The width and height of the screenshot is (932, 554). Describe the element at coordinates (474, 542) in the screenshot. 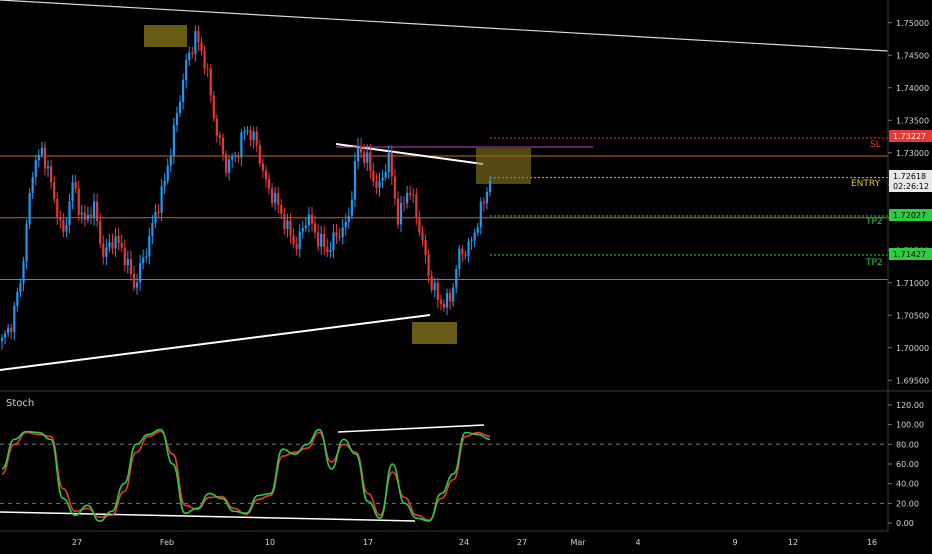

I see `time-axis: 27 Feb 10 17 24 27 Mar 4 9 12 16` at that location.